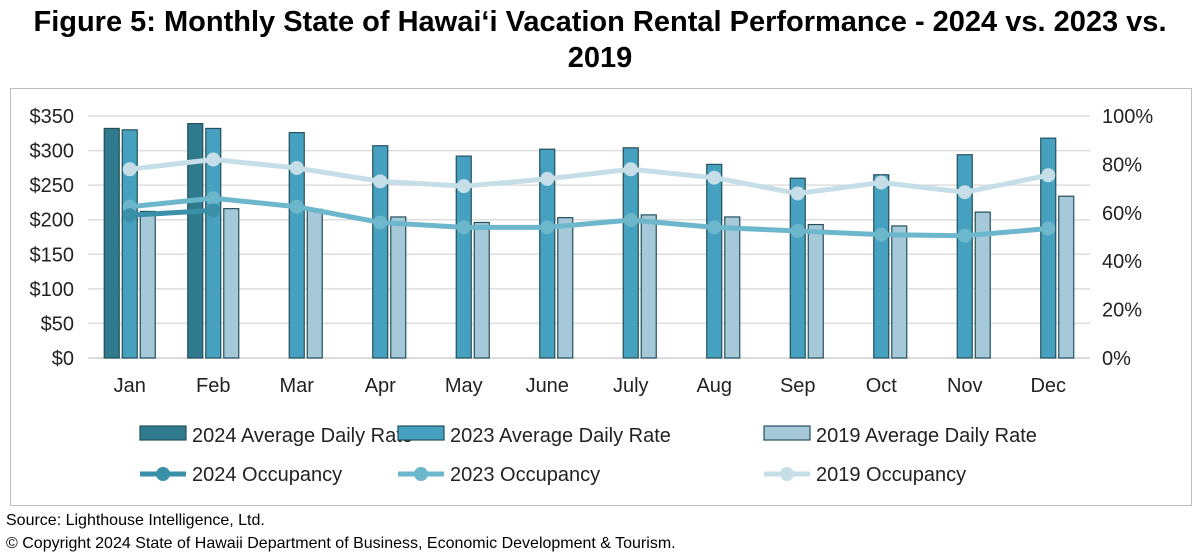 The width and height of the screenshot is (1200, 560). What do you see at coordinates (52, 186) in the screenshot?
I see `y-tick-label: $250` at bounding box center [52, 186].